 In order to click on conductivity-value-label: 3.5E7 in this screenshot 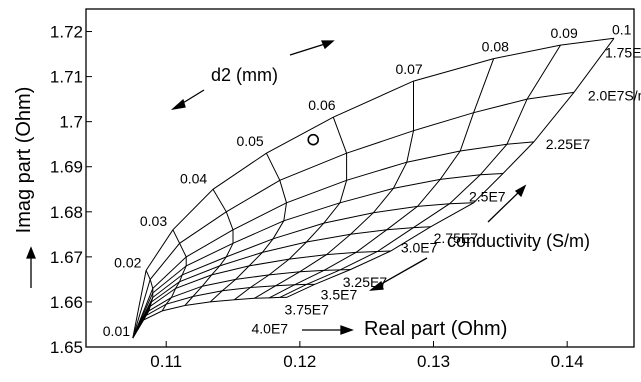, I will do `click(339, 294)`.